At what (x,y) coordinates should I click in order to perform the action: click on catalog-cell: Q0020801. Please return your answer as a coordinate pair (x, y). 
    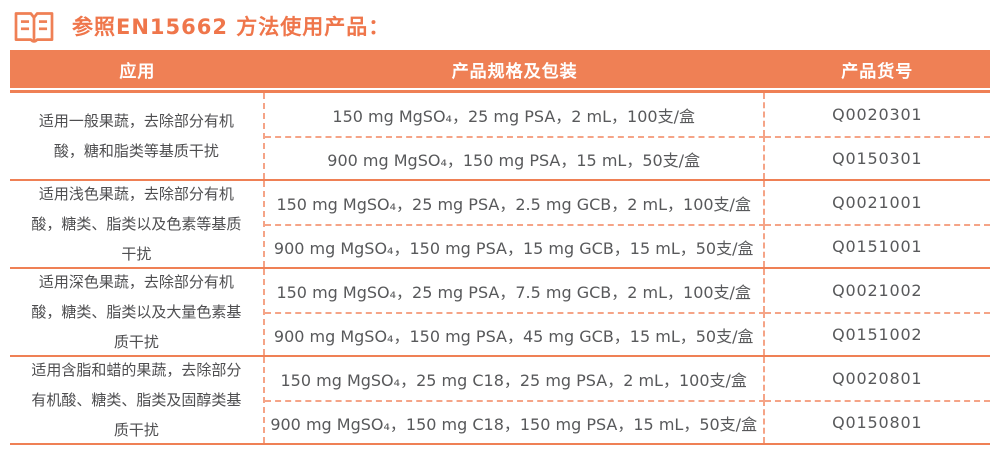
    Looking at the image, I should click on (877, 378).